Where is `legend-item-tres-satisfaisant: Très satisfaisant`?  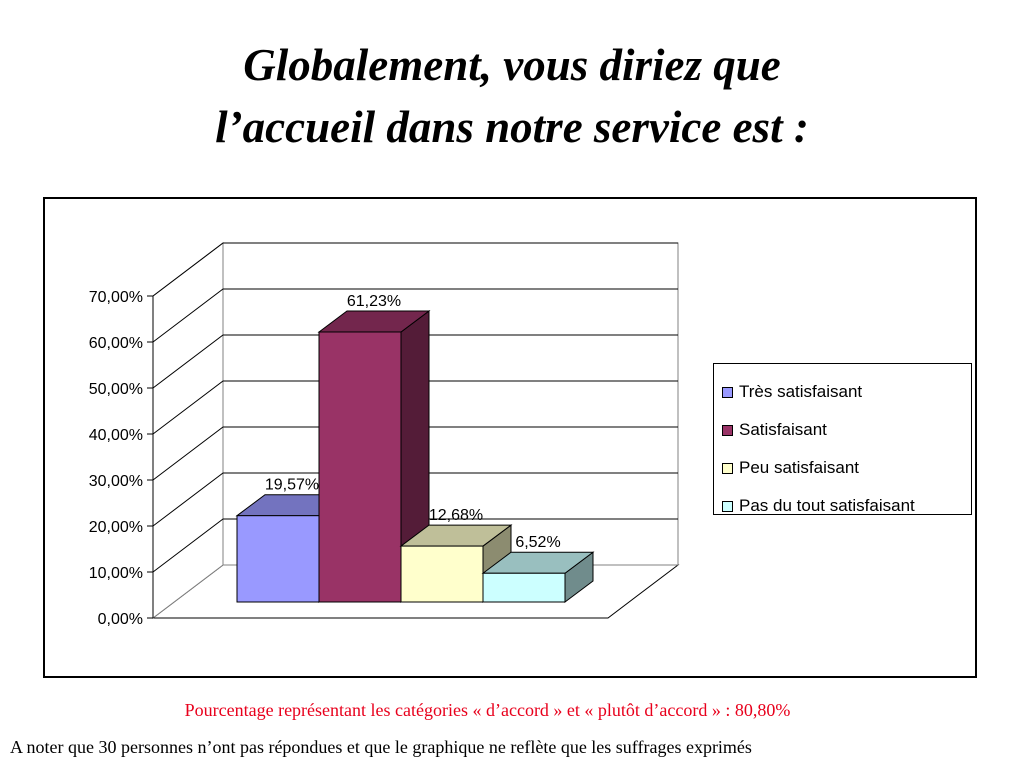 legend-item-tres-satisfaisant: Très satisfaisant is located at coordinates (842, 392).